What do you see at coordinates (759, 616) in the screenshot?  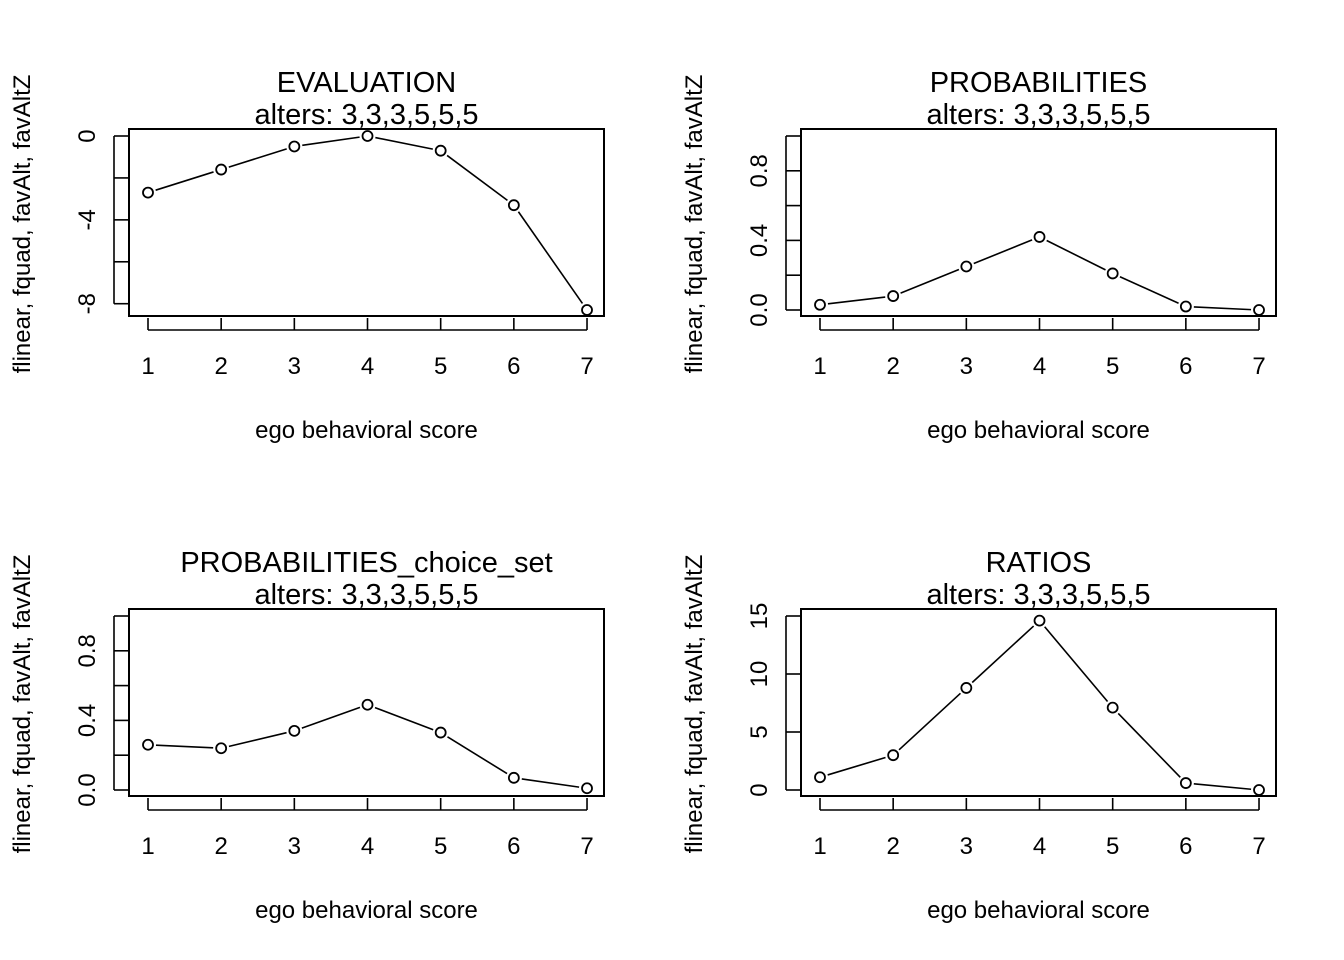 I see `y-tick-label: 15` at bounding box center [759, 616].